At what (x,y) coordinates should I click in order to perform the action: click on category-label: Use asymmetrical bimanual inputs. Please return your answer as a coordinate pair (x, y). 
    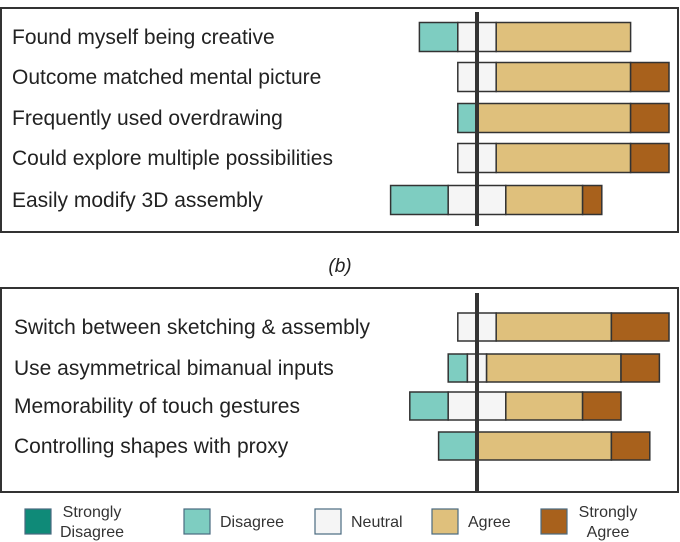
    Looking at the image, I should click on (174, 368).